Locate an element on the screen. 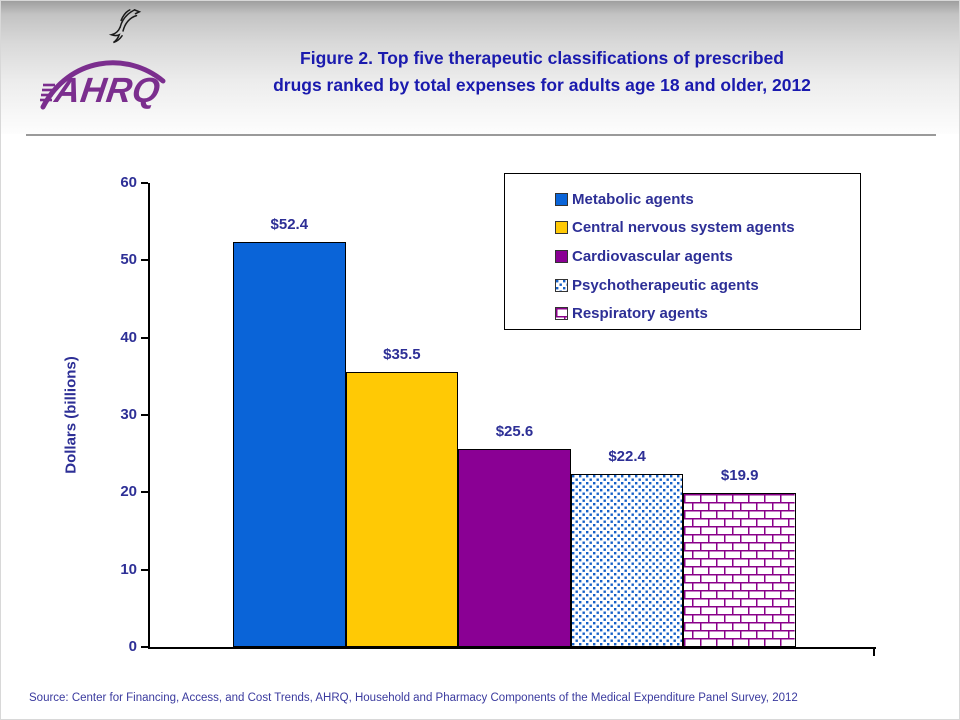 The height and width of the screenshot is (720, 960). y-tick-label-40: 40 is located at coordinates (128, 337).